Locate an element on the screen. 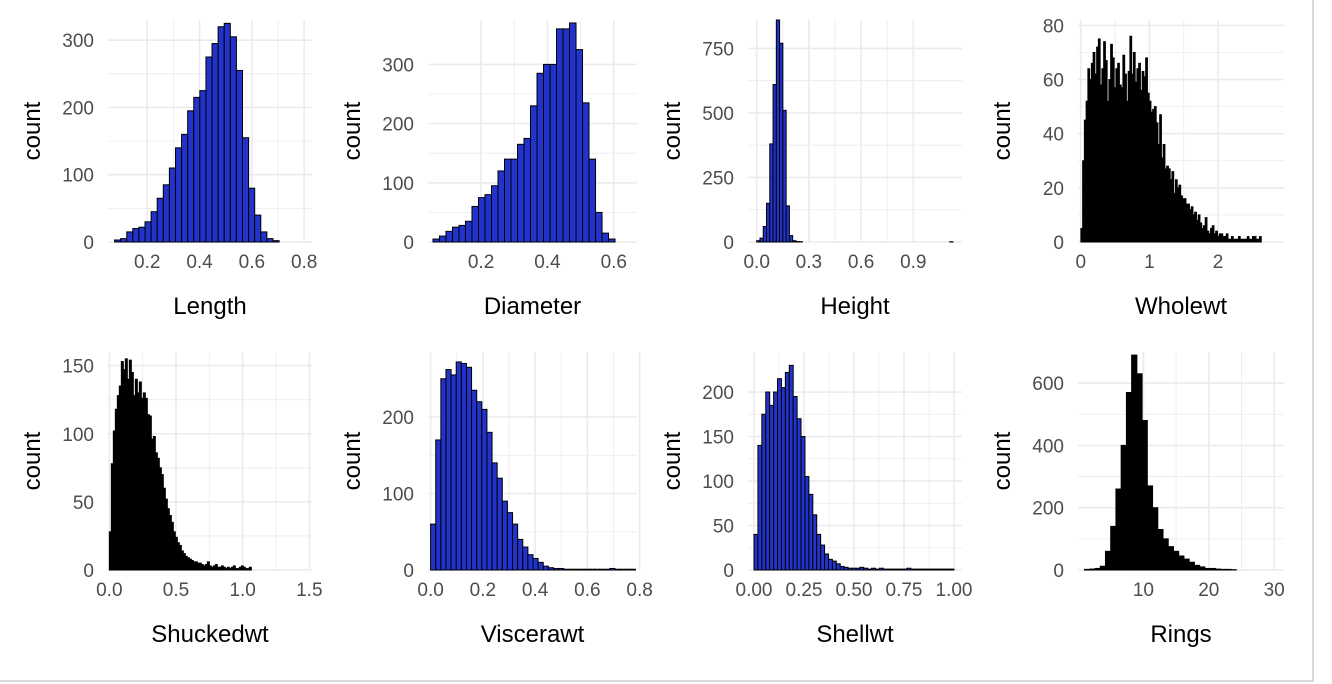 This screenshot has width=1332, height=684. y-tick-label: 80 is located at coordinates (1053, 26).